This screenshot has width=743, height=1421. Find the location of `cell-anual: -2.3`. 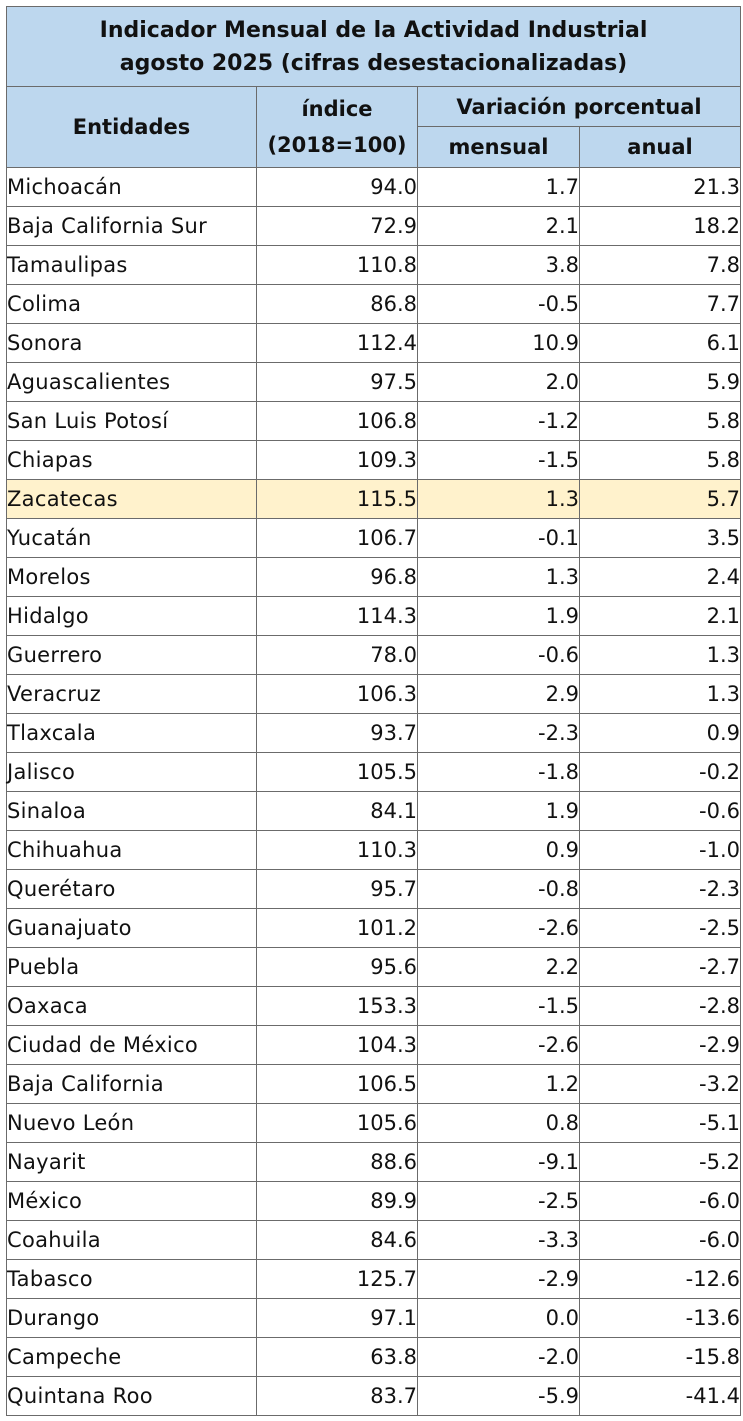

cell-anual: -2.3 is located at coordinates (660, 889).